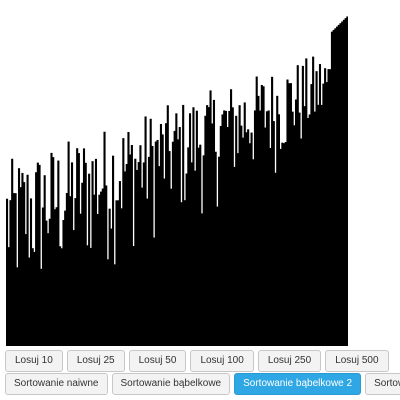 This screenshot has height=400, width=400. I want to click on random-250-button: Losuj 250, so click(289, 361).